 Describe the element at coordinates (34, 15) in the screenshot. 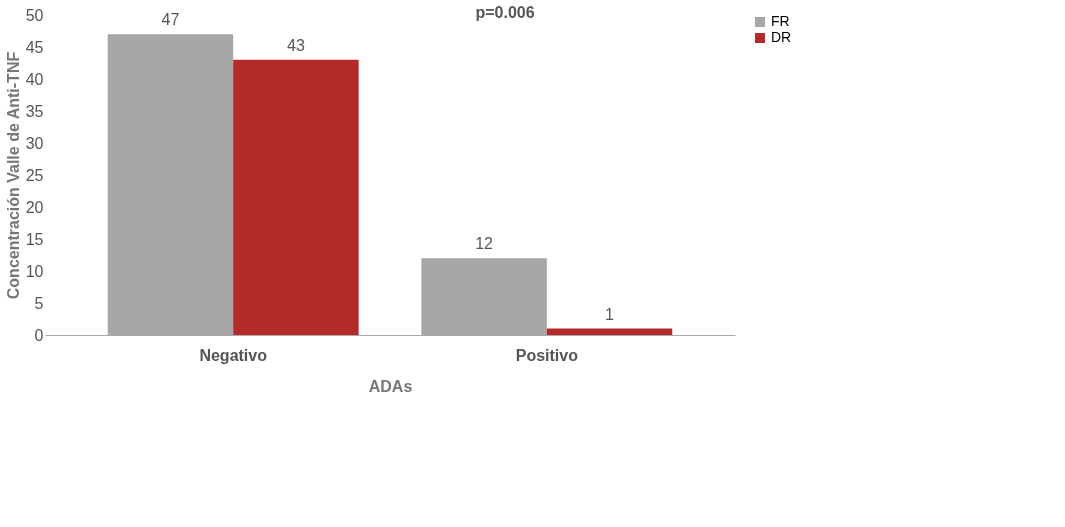

I see `y-tick-label: 50` at that location.